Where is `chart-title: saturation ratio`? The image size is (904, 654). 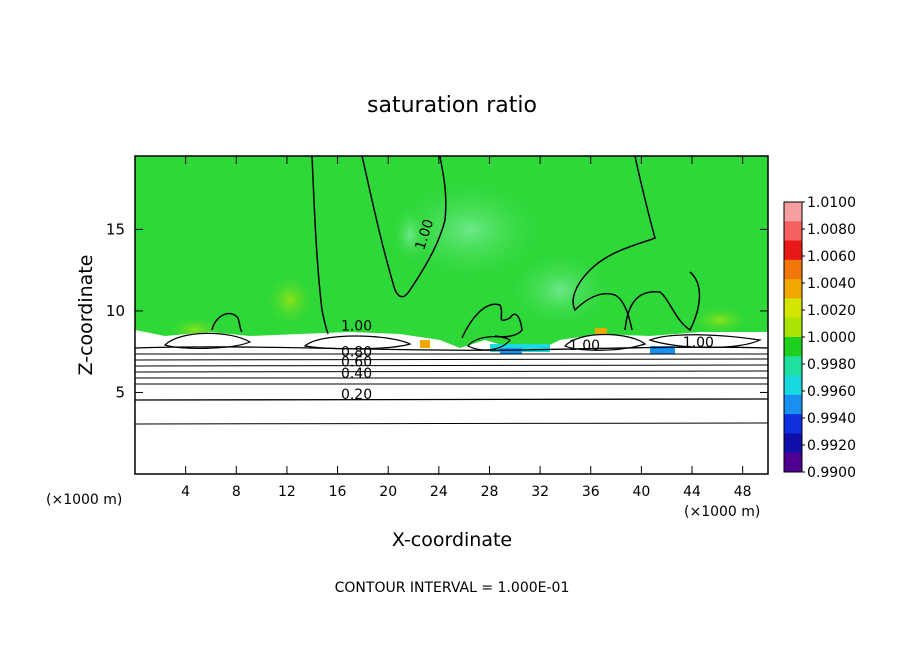
chart-title: saturation ratio is located at coordinates (452, 105).